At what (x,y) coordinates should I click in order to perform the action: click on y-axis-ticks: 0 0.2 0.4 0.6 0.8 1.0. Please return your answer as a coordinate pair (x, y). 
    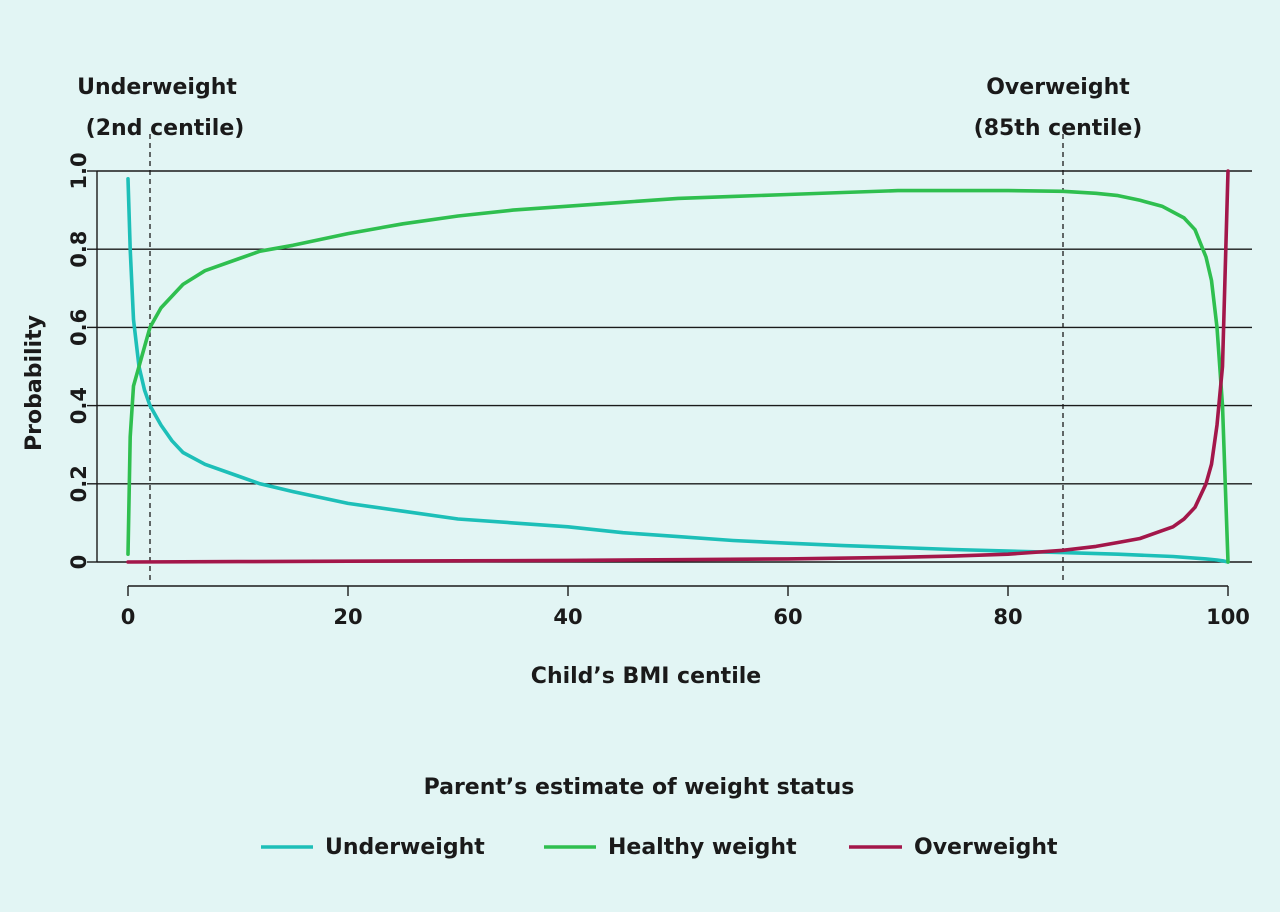
    Looking at the image, I should click on (82, 360).